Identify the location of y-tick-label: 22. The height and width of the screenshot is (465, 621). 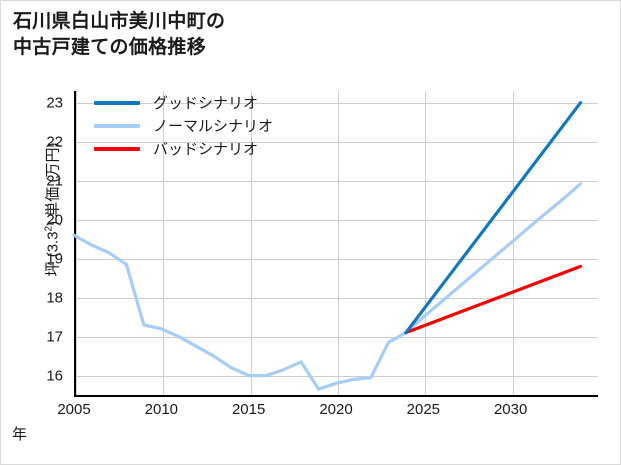
(54, 142).